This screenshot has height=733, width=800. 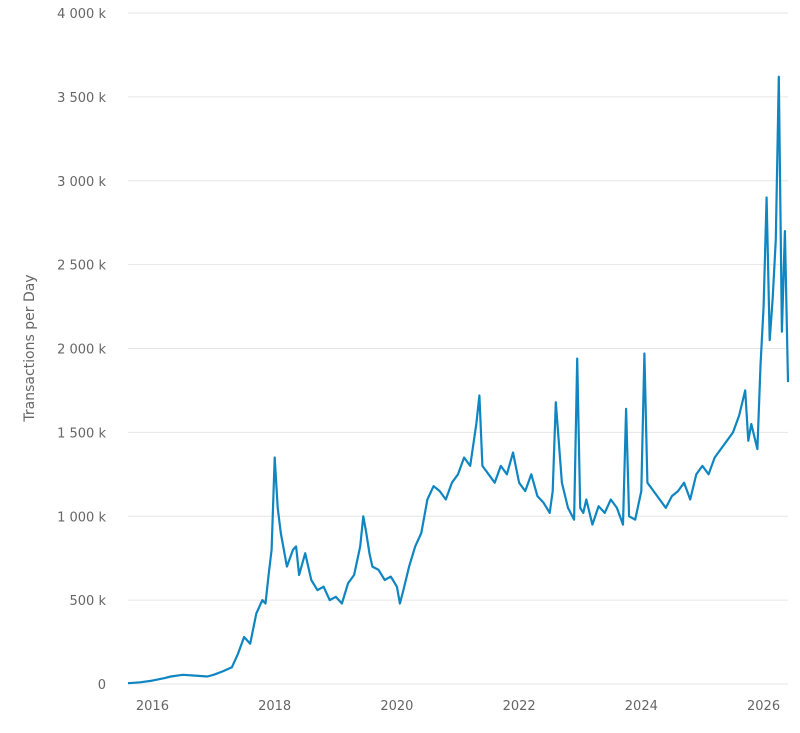 I want to click on y-tick-label: 2 000 k, so click(x=81, y=350).